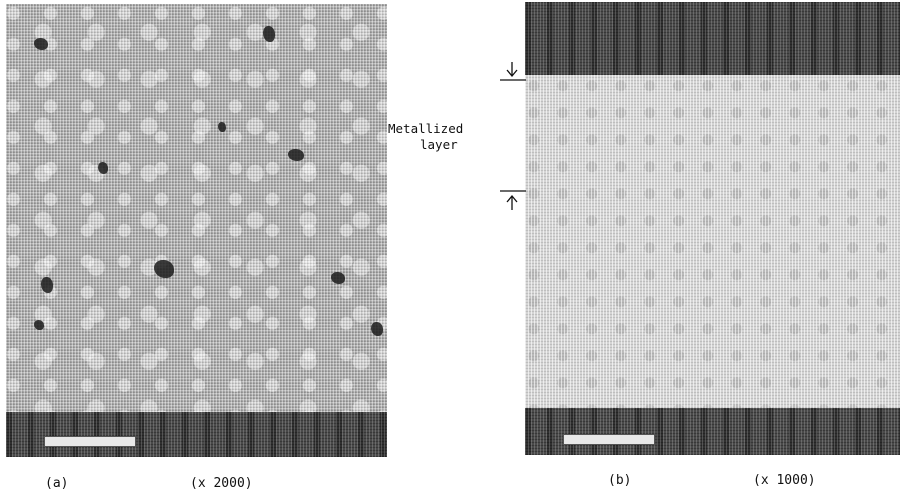 The height and width of the screenshot is (503, 906). What do you see at coordinates (620, 480) in the screenshot?
I see `panel-b-label: (b)` at bounding box center [620, 480].